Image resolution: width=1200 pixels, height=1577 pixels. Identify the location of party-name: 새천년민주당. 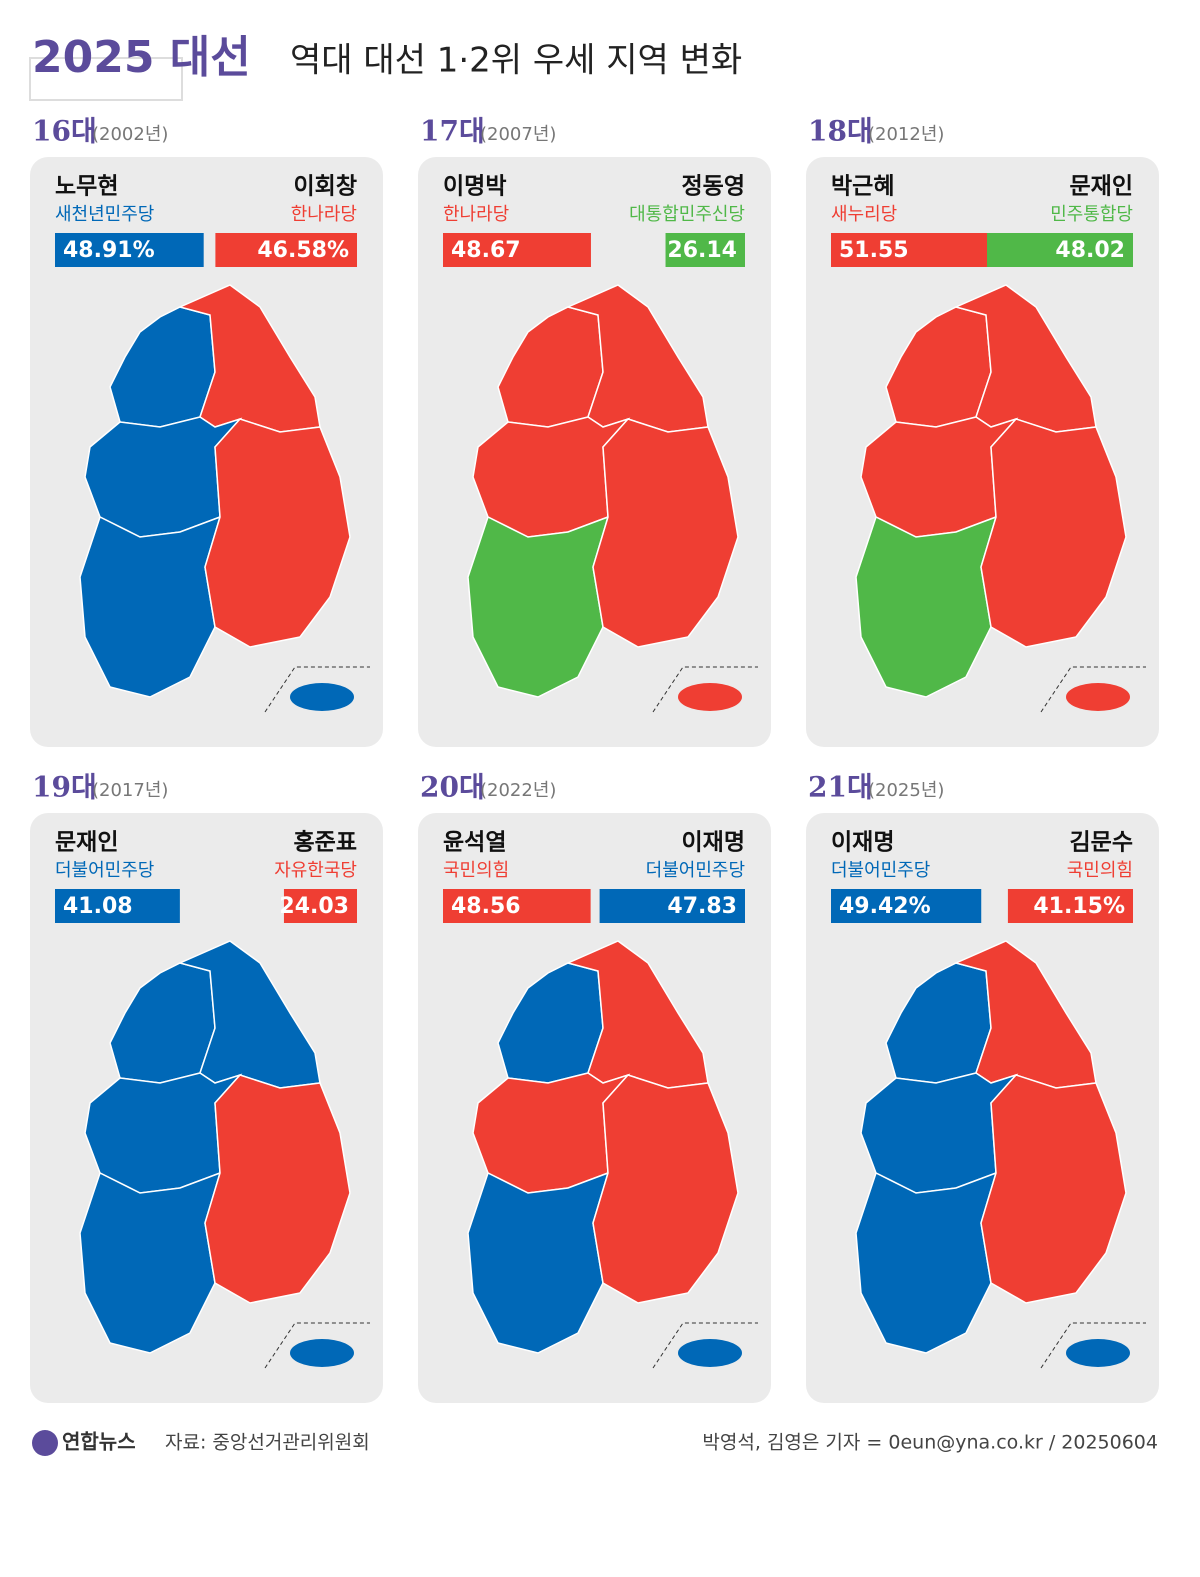
(104, 214).